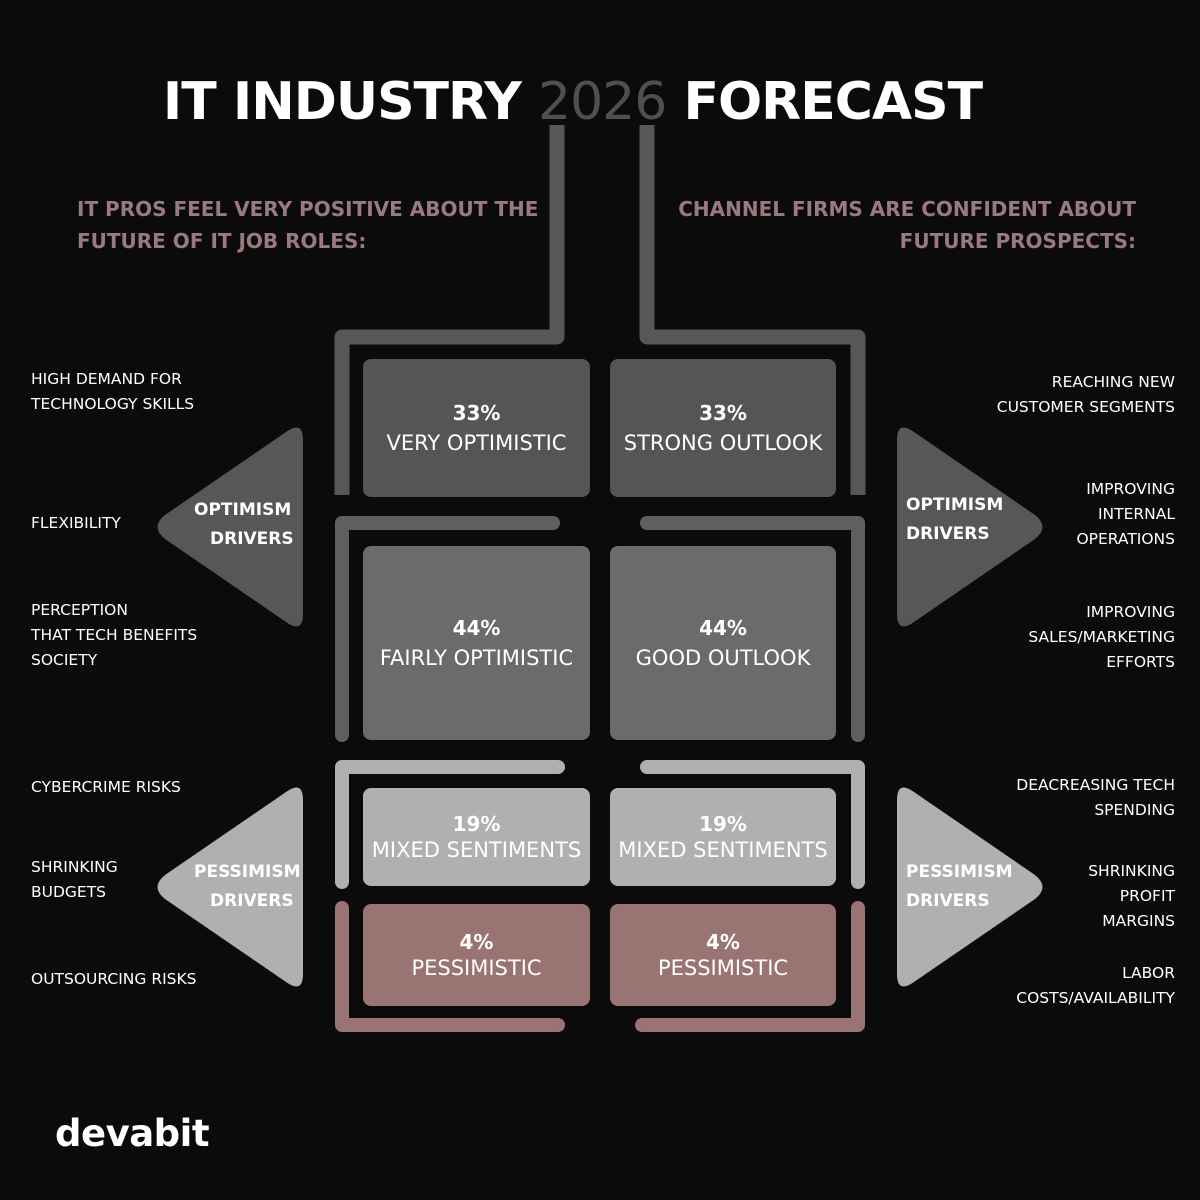 Image resolution: width=1200 pixels, height=1200 pixels. I want to click on stat-right-strong-outlook: 33% STRONG OUTLOOK, so click(723, 428).